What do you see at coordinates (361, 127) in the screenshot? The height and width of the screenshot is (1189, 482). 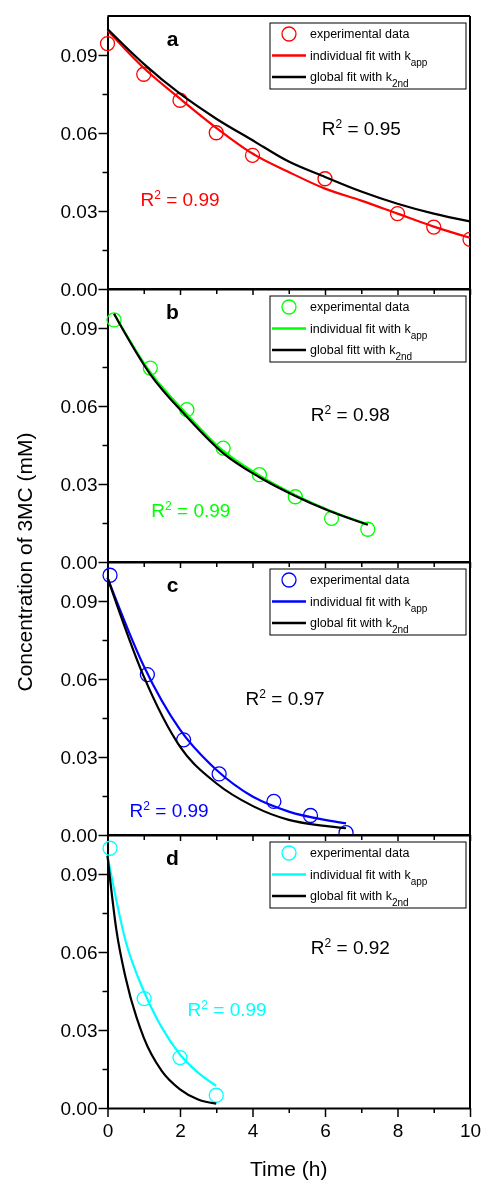 I see `annotation: R$^{2}$ = 0.95` at bounding box center [361, 127].